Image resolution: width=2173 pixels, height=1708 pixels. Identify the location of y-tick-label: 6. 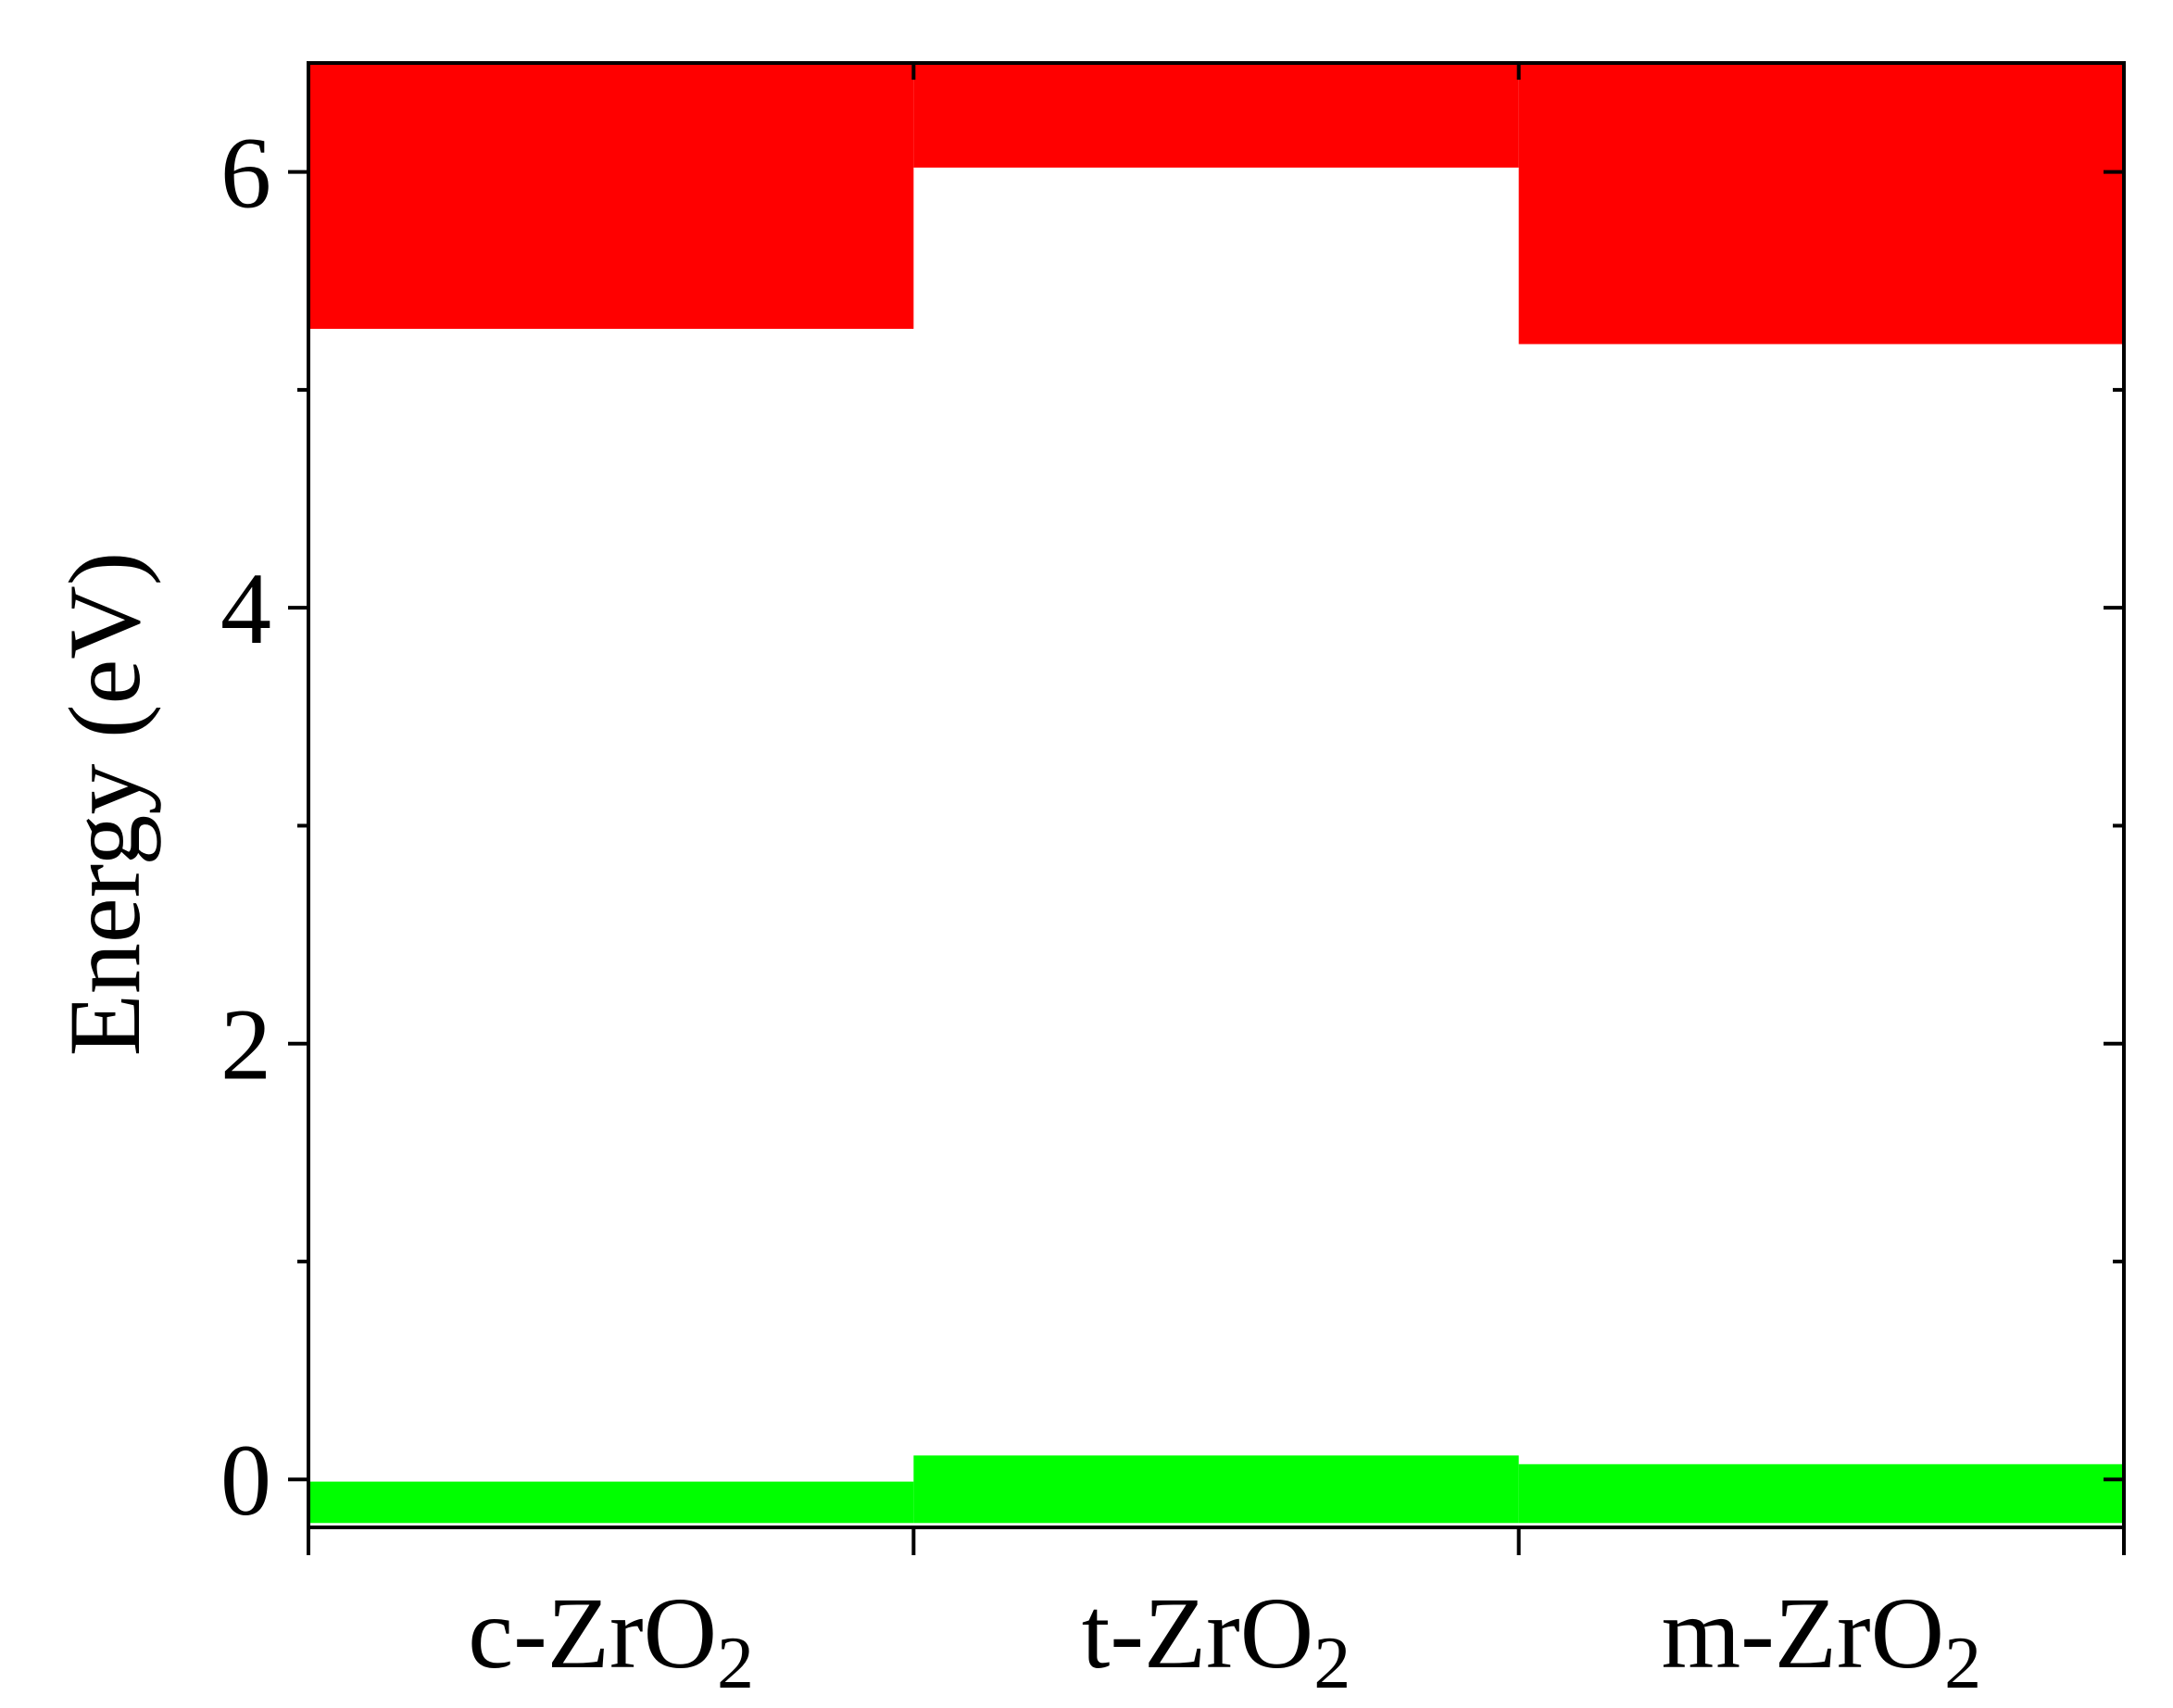
(246, 173).